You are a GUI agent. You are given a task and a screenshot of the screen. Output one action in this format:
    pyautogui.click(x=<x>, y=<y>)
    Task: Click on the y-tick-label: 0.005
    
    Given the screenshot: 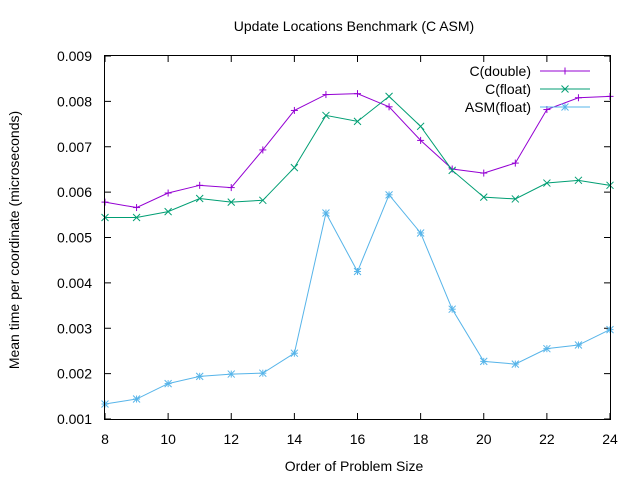 What is the action you would take?
    pyautogui.click(x=74, y=238)
    